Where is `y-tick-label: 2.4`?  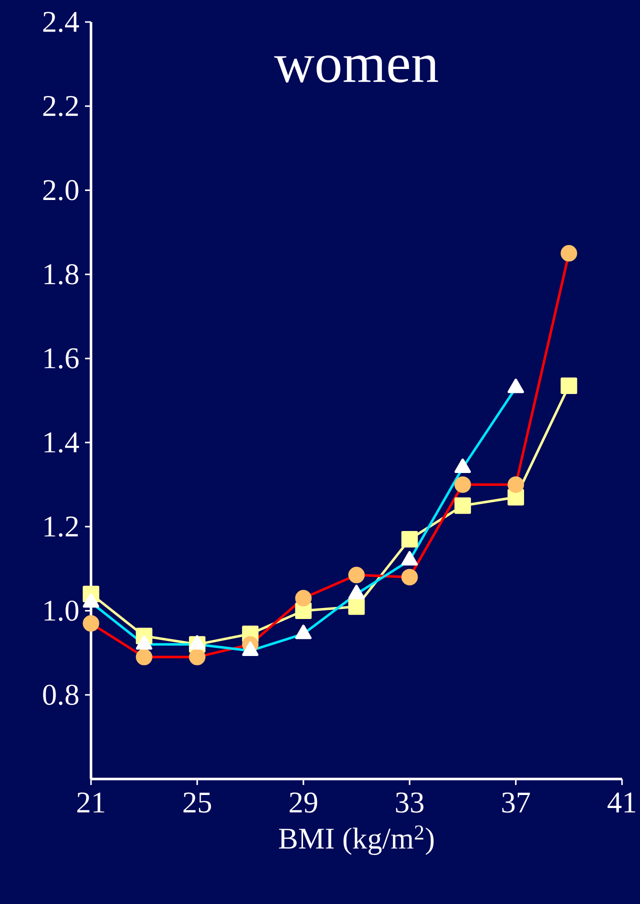 y-tick-label: 2.4 is located at coordinates (61, 22).